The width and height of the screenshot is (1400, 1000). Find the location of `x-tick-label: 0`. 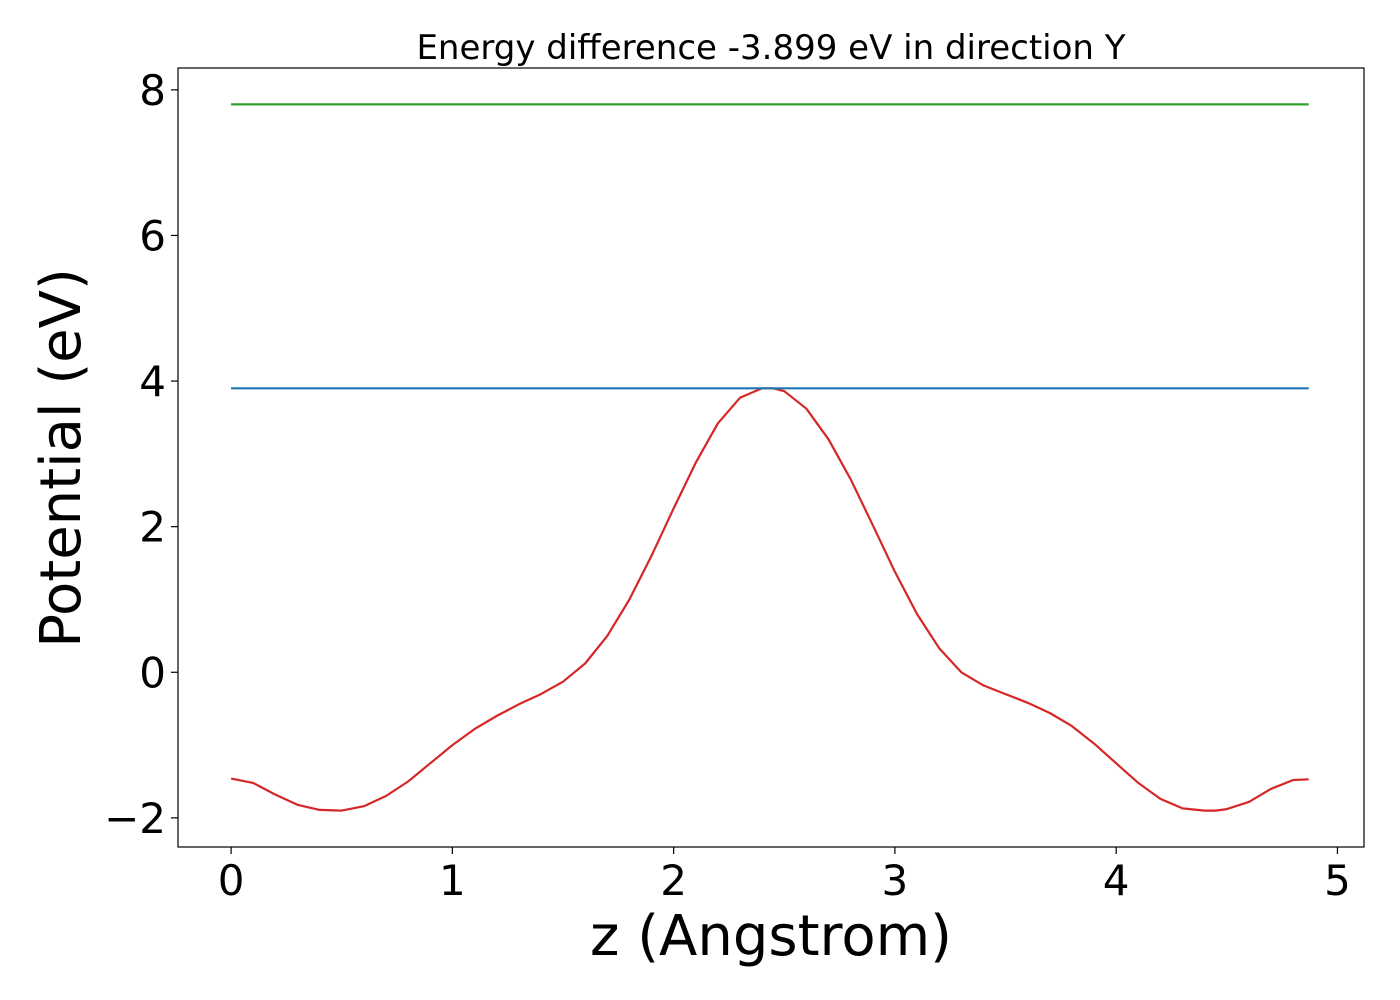

x-tick-label: 0 is located at coordinates (231, 880).